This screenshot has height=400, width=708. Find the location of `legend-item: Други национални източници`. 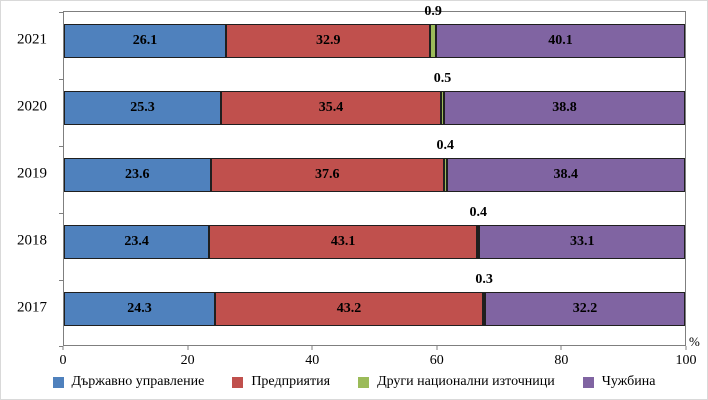

legend-item: Други национални източници is located at coordinates (456, 382).